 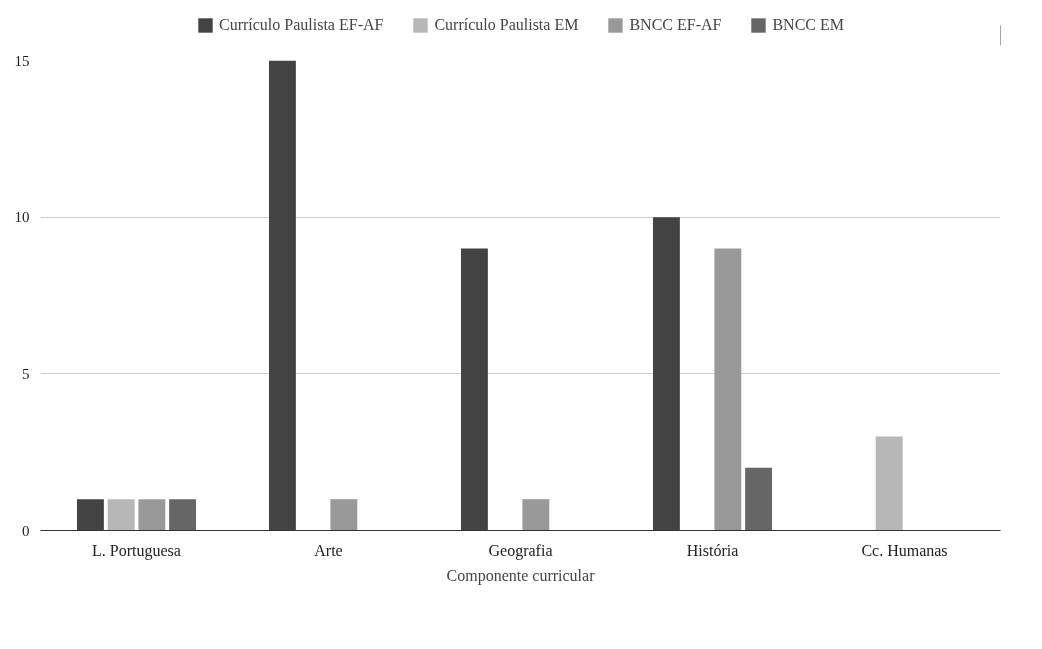 I want to click on x-tick-label: Arte, so click(x=328, y=550).